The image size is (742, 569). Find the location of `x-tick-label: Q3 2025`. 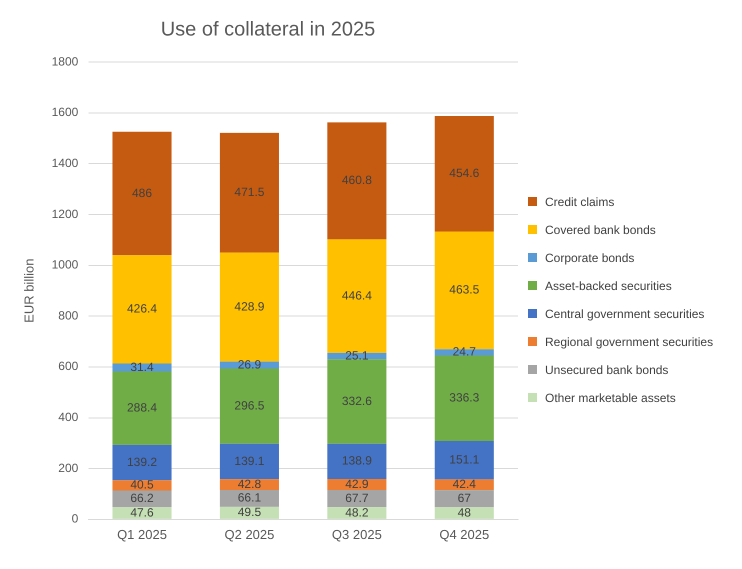

x-tick-label: Q3 2025 is located at coordinates (357, 534).